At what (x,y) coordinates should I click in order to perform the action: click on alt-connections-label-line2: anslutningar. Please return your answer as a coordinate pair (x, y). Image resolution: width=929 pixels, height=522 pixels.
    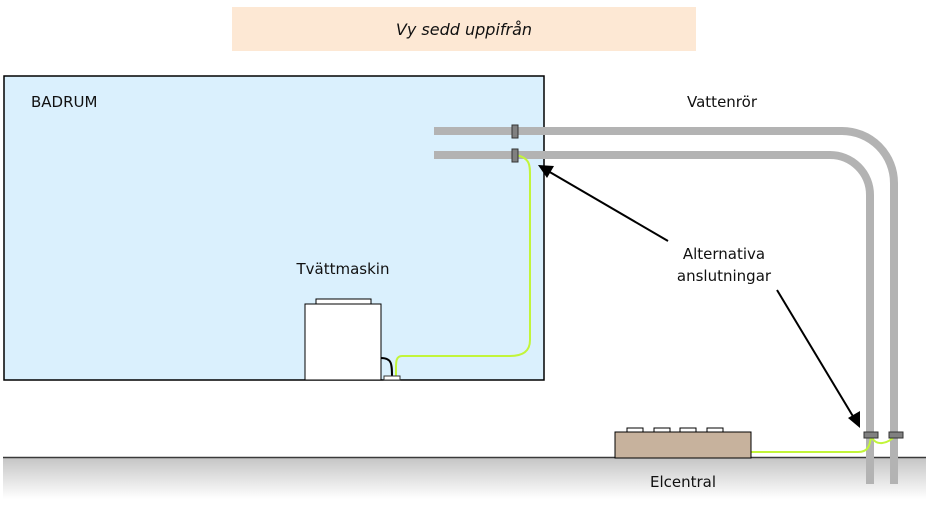
    Looking at the image, I should click on (724, 276).